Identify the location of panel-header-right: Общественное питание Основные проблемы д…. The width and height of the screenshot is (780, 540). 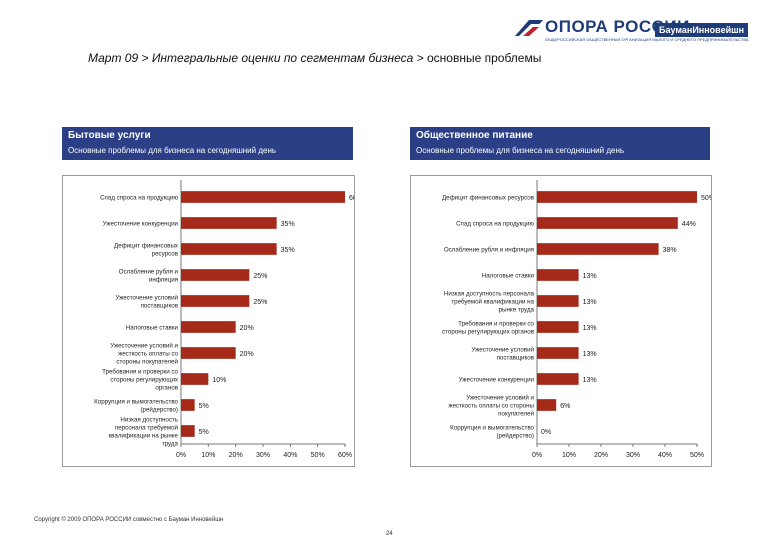
(560, 143).